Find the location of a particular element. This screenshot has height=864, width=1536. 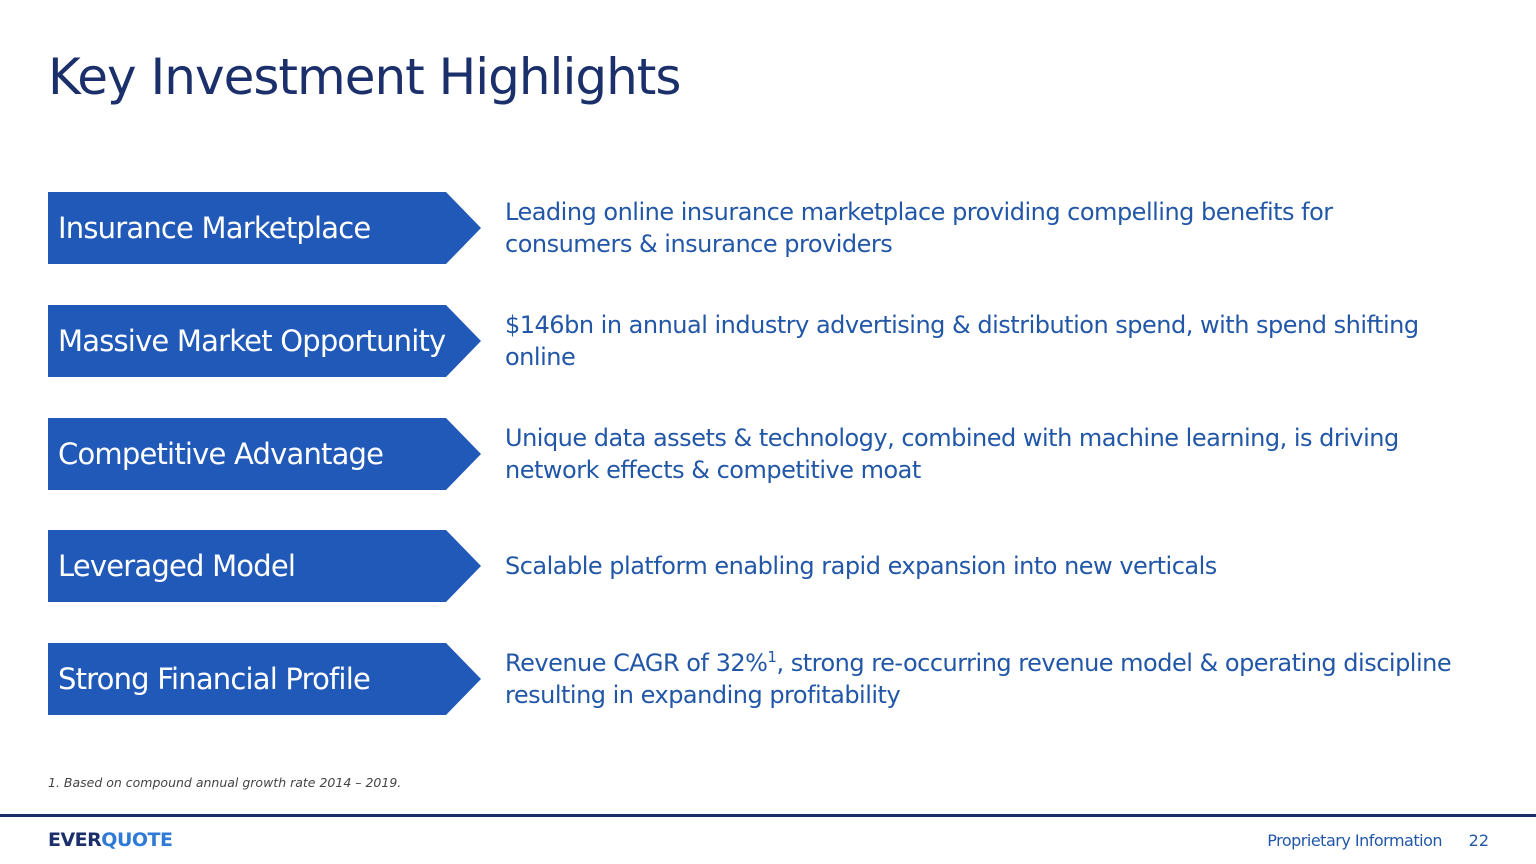

description-text: Revenue CAGR of 32% is located at coordinates (636, 663).